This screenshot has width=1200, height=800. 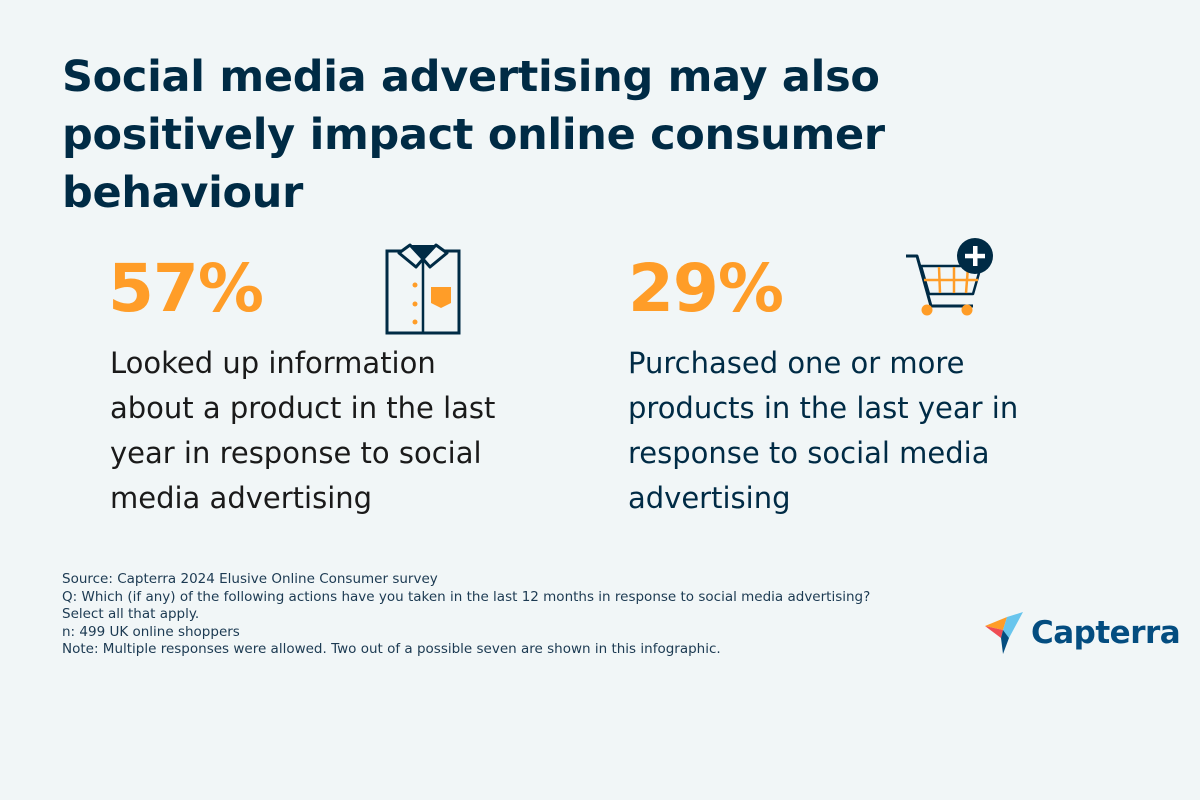 What do you see at coordinates (151, 631) in the screenshot?
I see `sample-size-note: n: 499 UK online shoppers` at bounding box center [151, 631].